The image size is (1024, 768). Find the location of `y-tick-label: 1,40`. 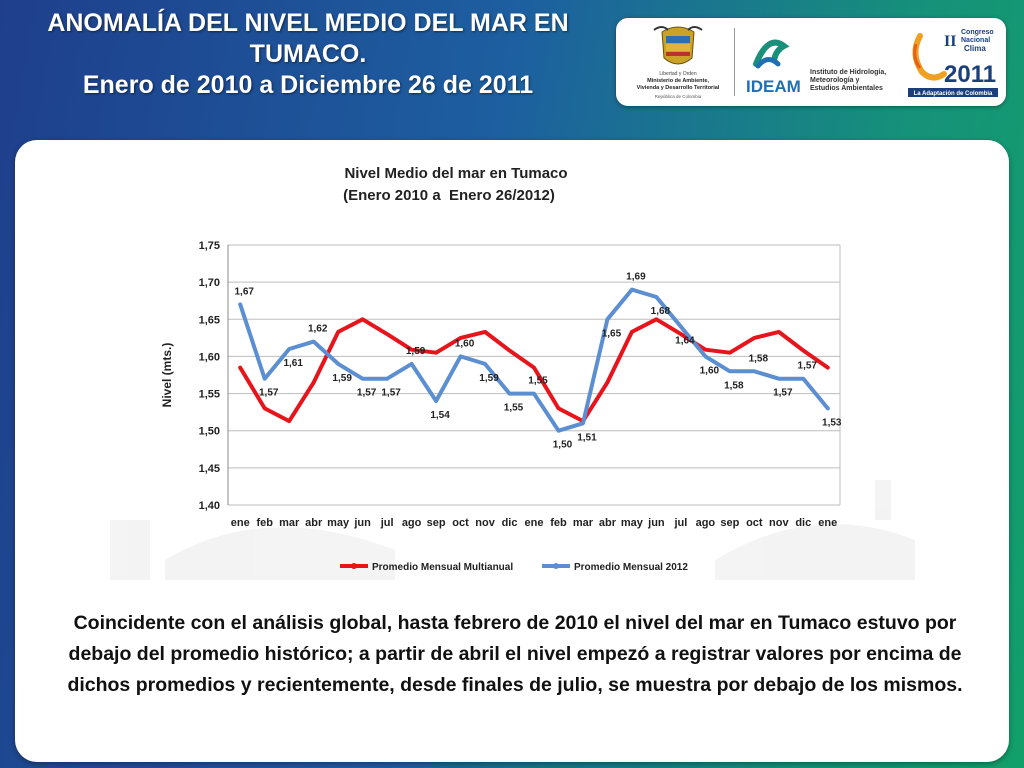

y-tick-label: 1,40 is located at coordinates (209, 506).